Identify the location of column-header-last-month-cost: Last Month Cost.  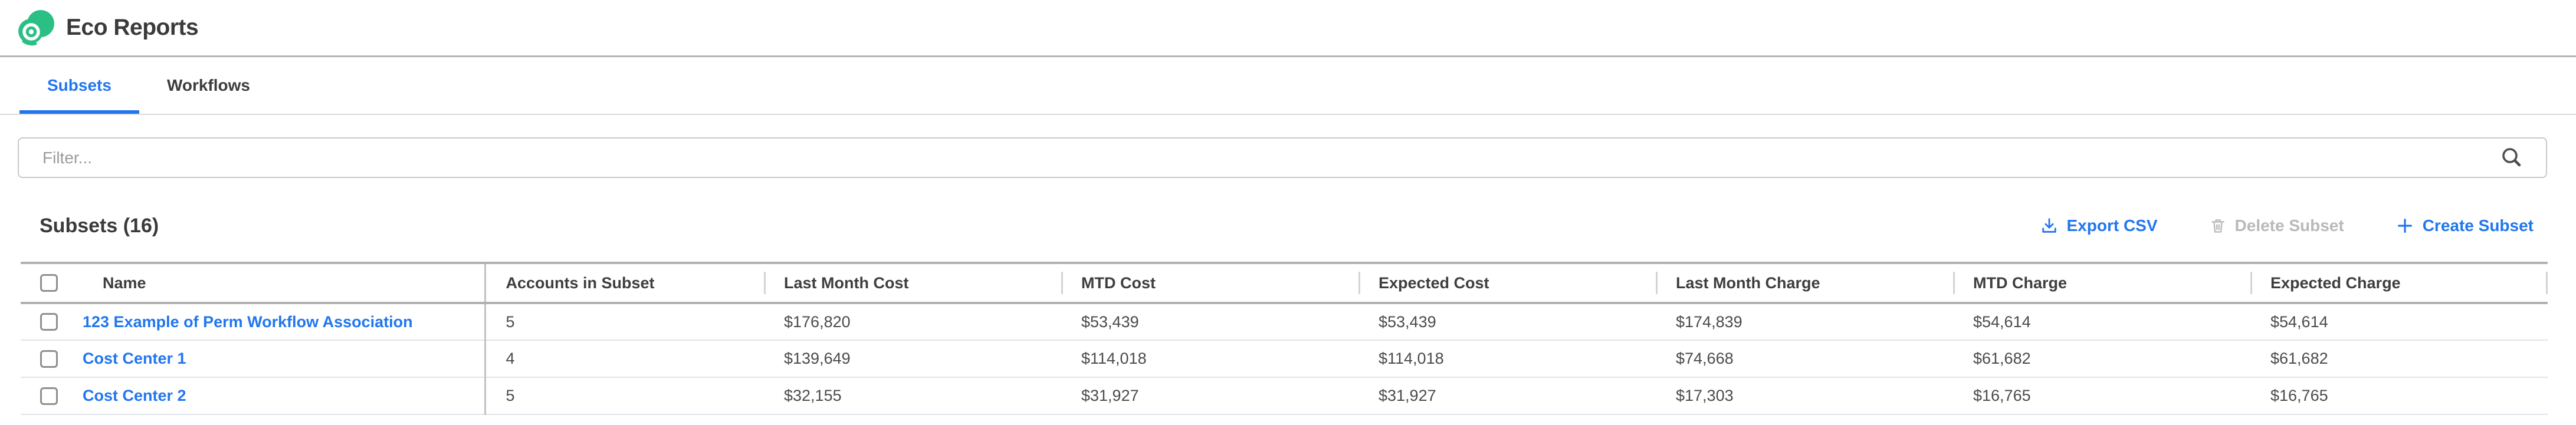
(912, 283).